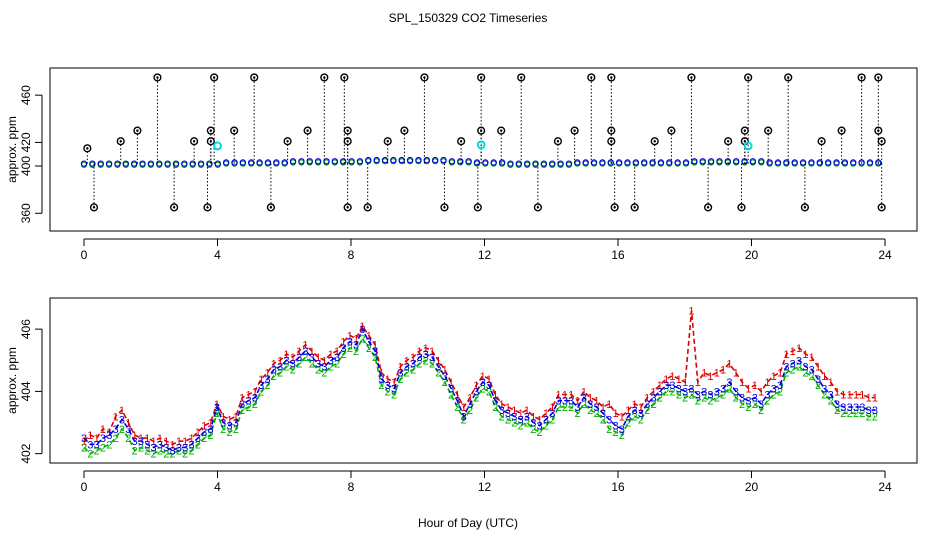  I want to click on top-baseline-layer, so click(481, 162).